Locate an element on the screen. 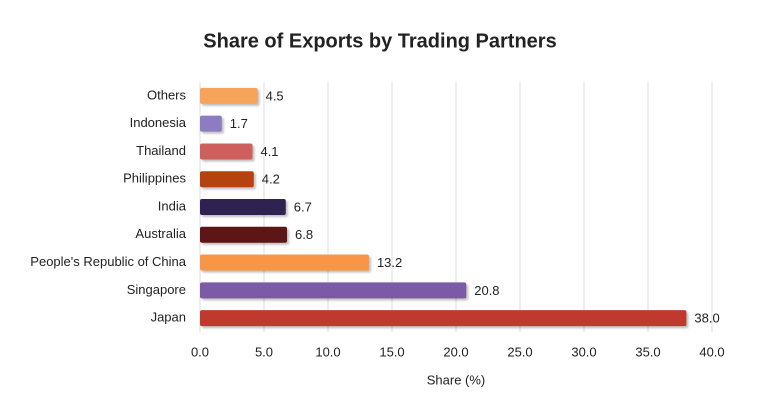 The width and height of the screenshot is (759, 412). y-tick-label: Indonesia is located at coordinates (158, 122).